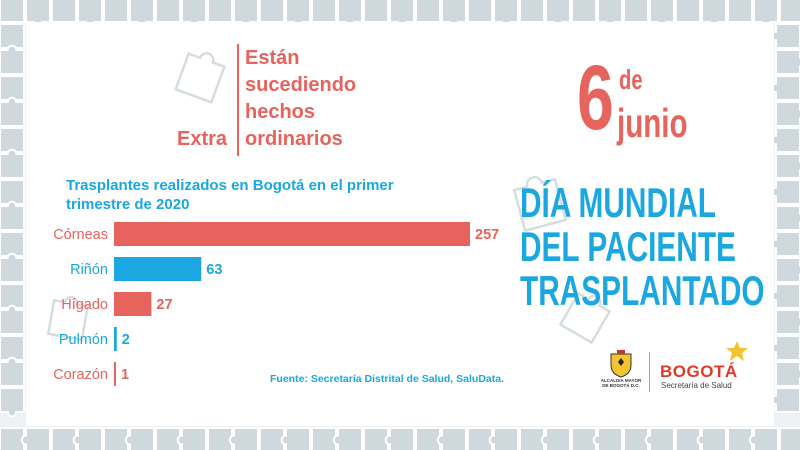 The width and height of the screenshot is (800, 450). What do you see at coordinates (487, 235) in the screenshot?
I see `data-label: 257` at bounding box center [487, 235].